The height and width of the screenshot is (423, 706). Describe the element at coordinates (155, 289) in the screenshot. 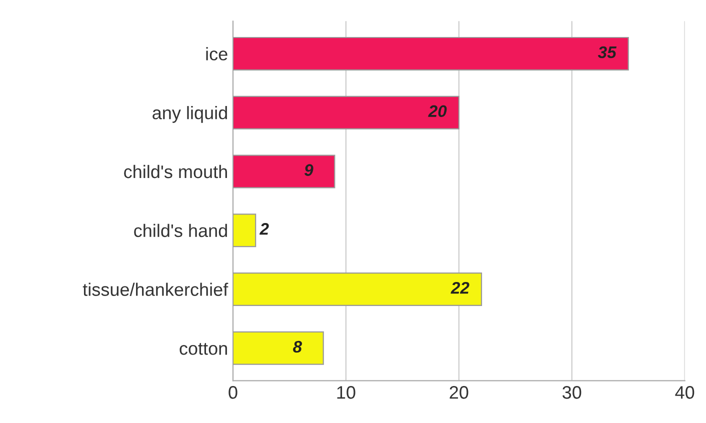

I see `y-tick-label: tissue/hankerchief` at that location.